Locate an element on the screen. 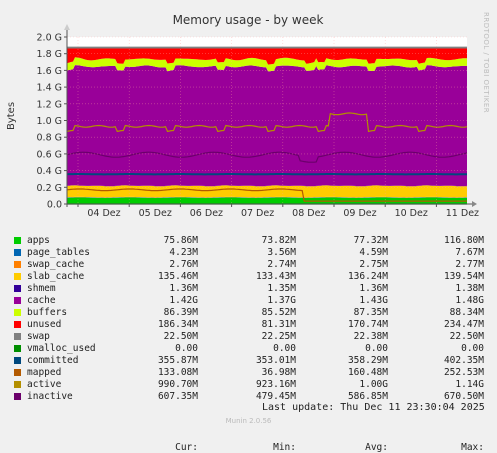 Image resolution: width=497 pixels, height=453 pixels. legend-cur-value: 133.08M is located at coordinates (163, 372).